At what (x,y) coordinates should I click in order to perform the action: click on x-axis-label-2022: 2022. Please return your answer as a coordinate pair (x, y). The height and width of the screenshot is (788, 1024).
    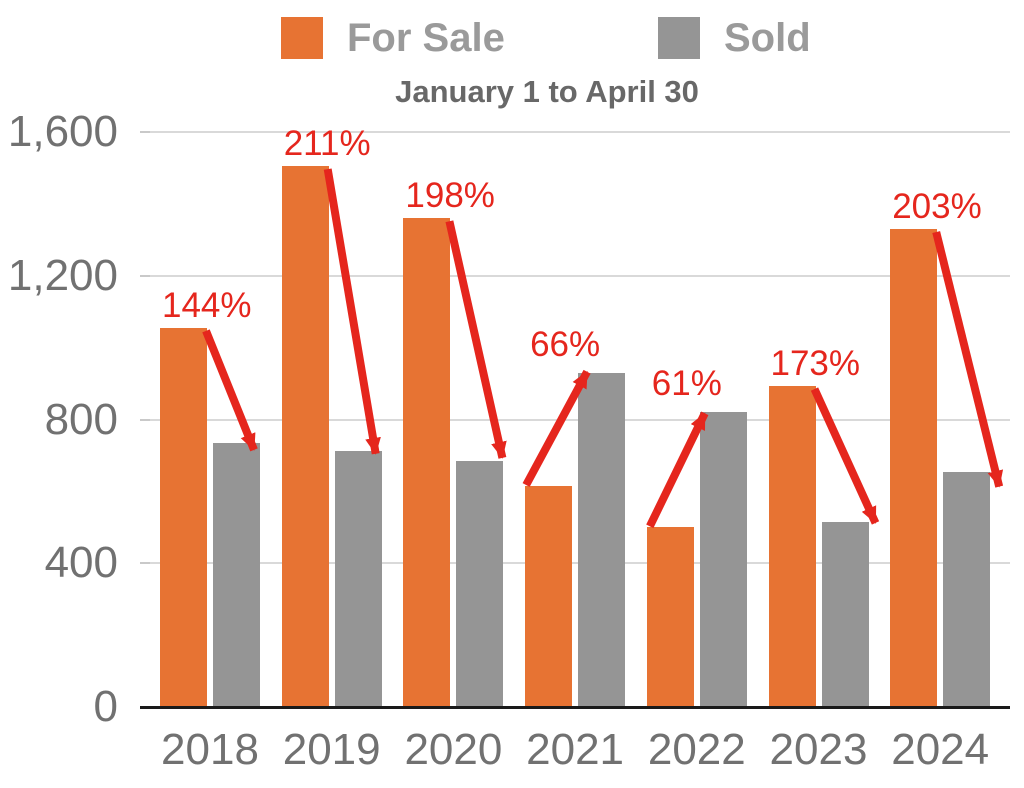
    Looking at the image, I should click on (696, 749).